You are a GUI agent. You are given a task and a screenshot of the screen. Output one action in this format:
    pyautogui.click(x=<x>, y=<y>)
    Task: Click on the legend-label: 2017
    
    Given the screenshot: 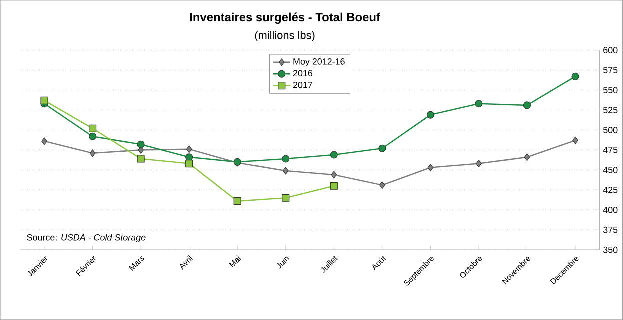 What is the action you would take?
    pyautogui.click(x=302, y=85)
    